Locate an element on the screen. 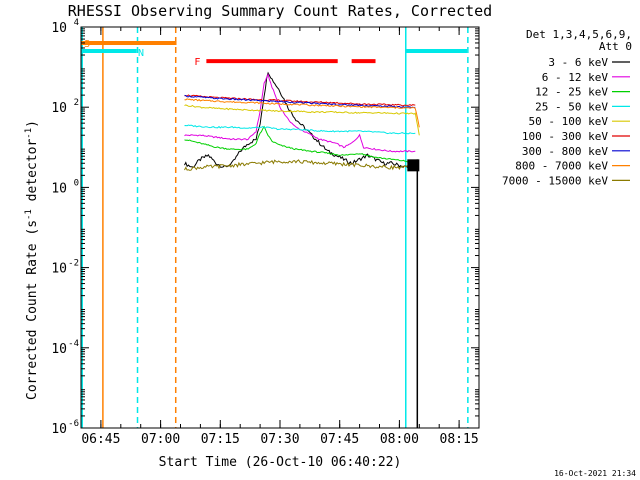 This screenshot has width=640, height=480. x-tick-label: 06:45 is located at coordinates (100, 439).